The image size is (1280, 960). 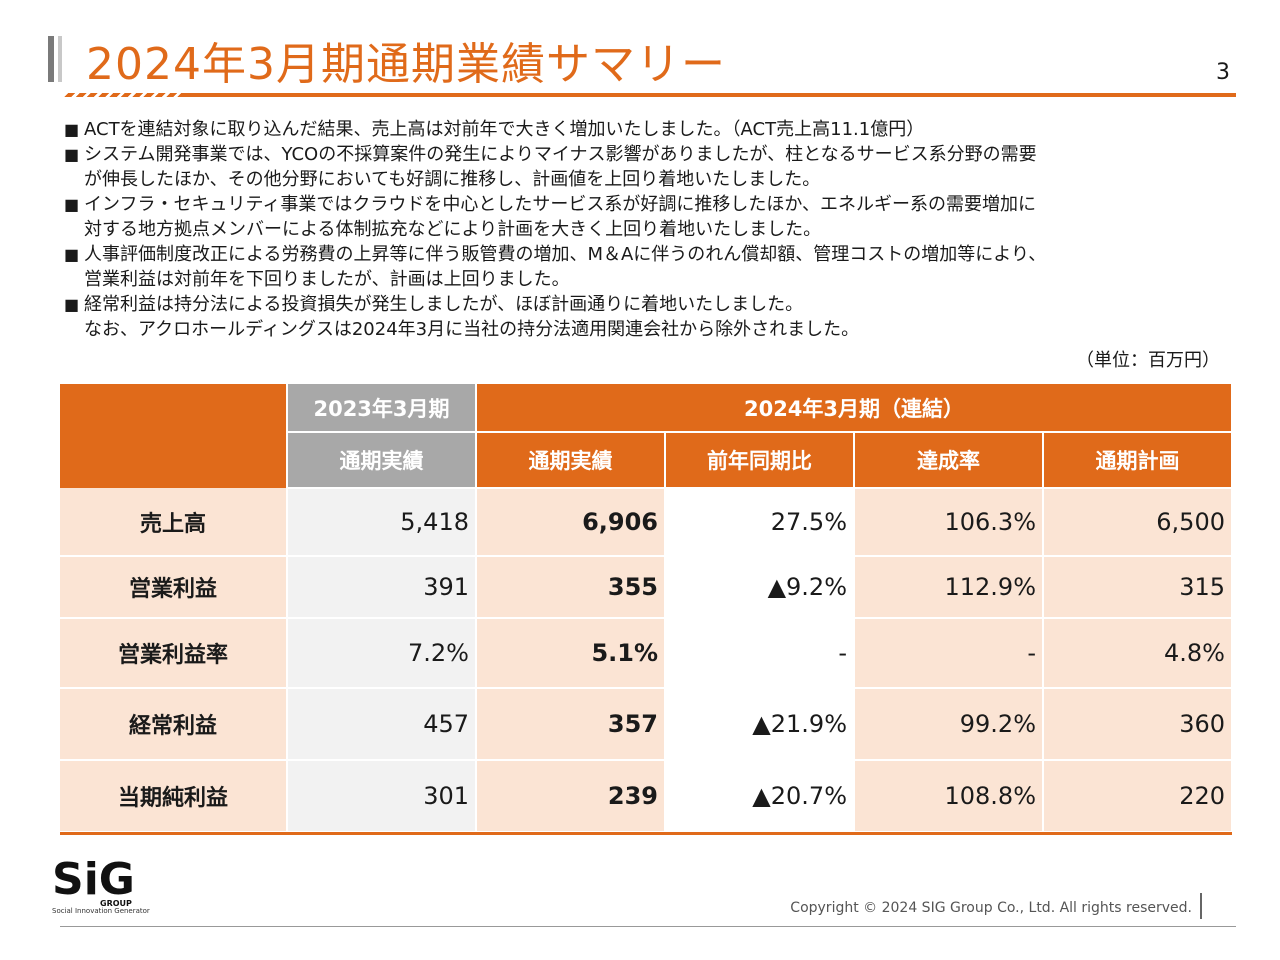 What do you see at coordinates (646, 833) in the screenshot?
I see `table-bottom-rule` at bounding box center [646, 833].